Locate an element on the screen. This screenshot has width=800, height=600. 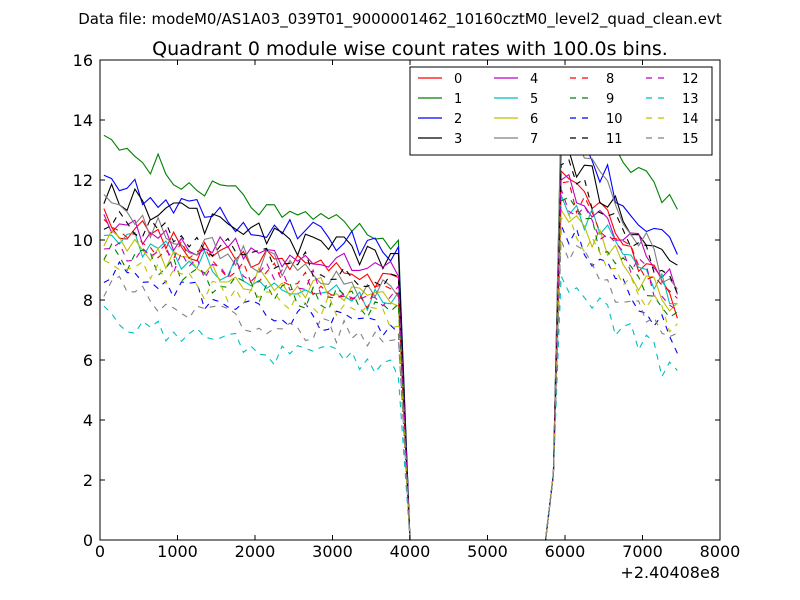
legend-label-15: 15 is located at coordinates (690, 139).